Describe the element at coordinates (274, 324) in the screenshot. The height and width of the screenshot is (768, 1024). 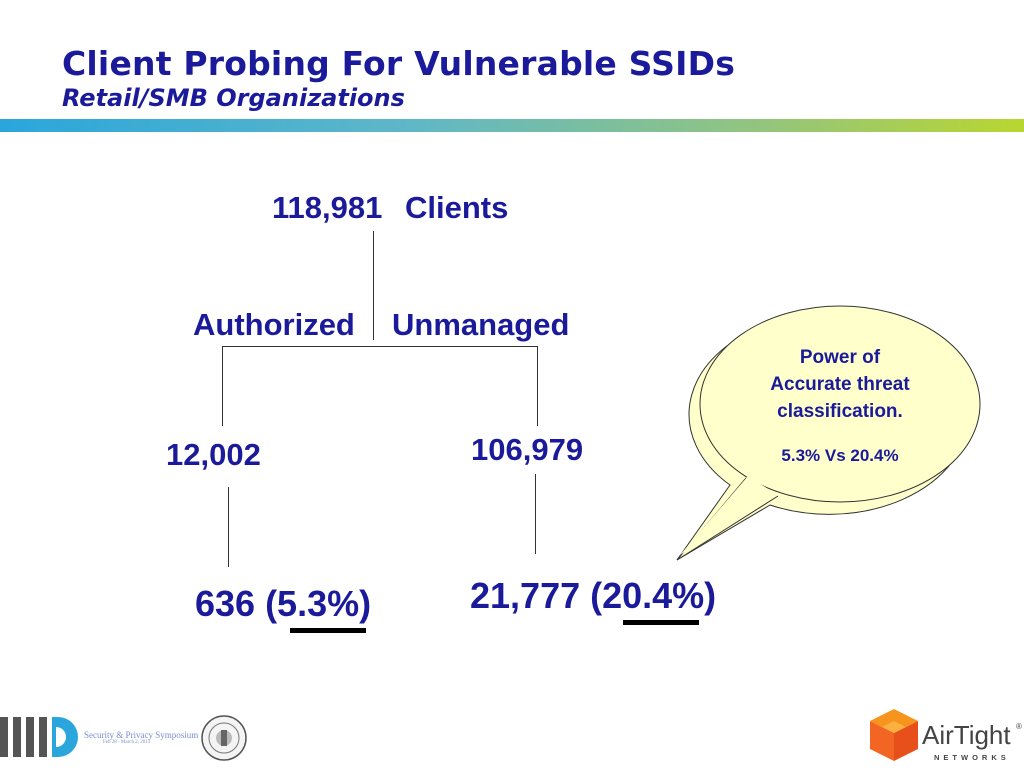
I see `branch-authorized-label: Authorized` at that location.